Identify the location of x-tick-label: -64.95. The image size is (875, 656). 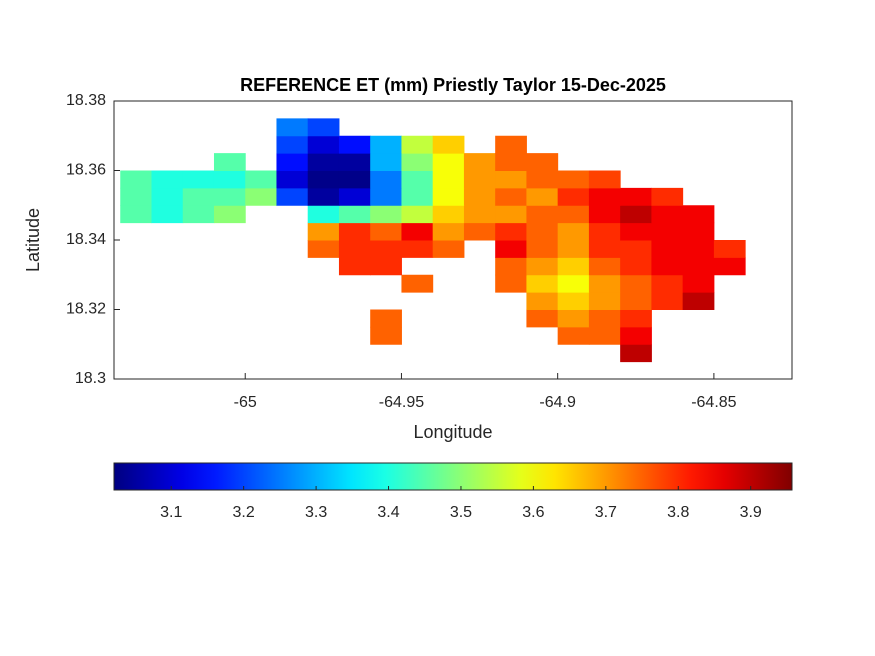
(401, 402).